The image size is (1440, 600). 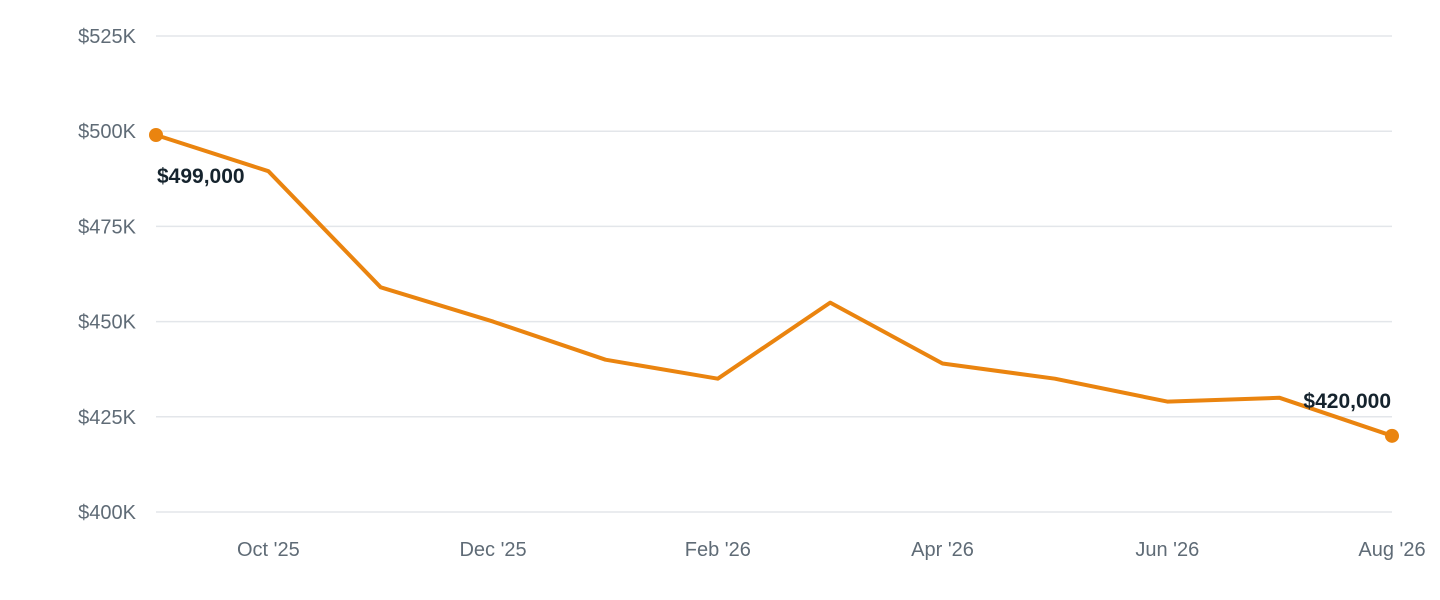 What do you see at coordinates (1167, 550) in the screenshot?
I see `x-tick-label: Jun '26` at bounding box center [1167, 550].